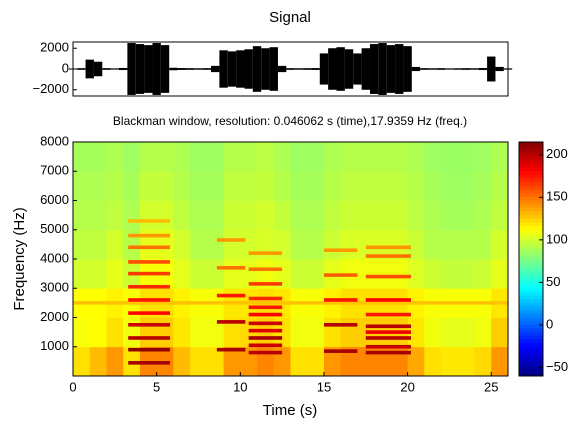 This screenshot has height=425, width=575. I want to click on y-tick-label: 7000, so click(54, 170).